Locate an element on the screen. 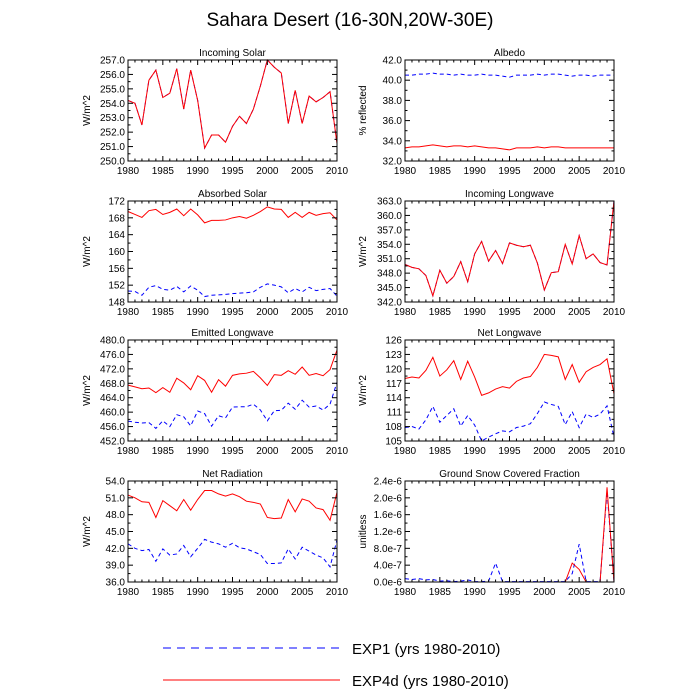  y-tick-label-net-radiation: 42.0 is located at coordinates (116, 549).